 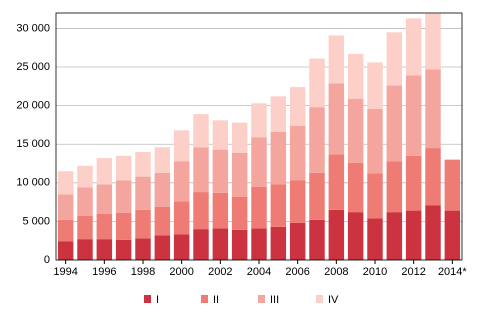 What do you see at coordinates (181, 272) in the screenshot?
I see `x-tick-label: 2000` at bounding box center [181, 272].